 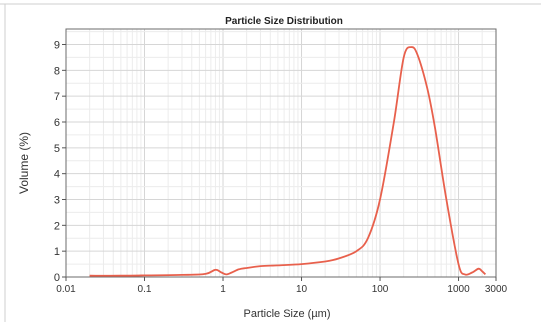 I want to click on y-tick-label: 5, so click(x=57, y=149).